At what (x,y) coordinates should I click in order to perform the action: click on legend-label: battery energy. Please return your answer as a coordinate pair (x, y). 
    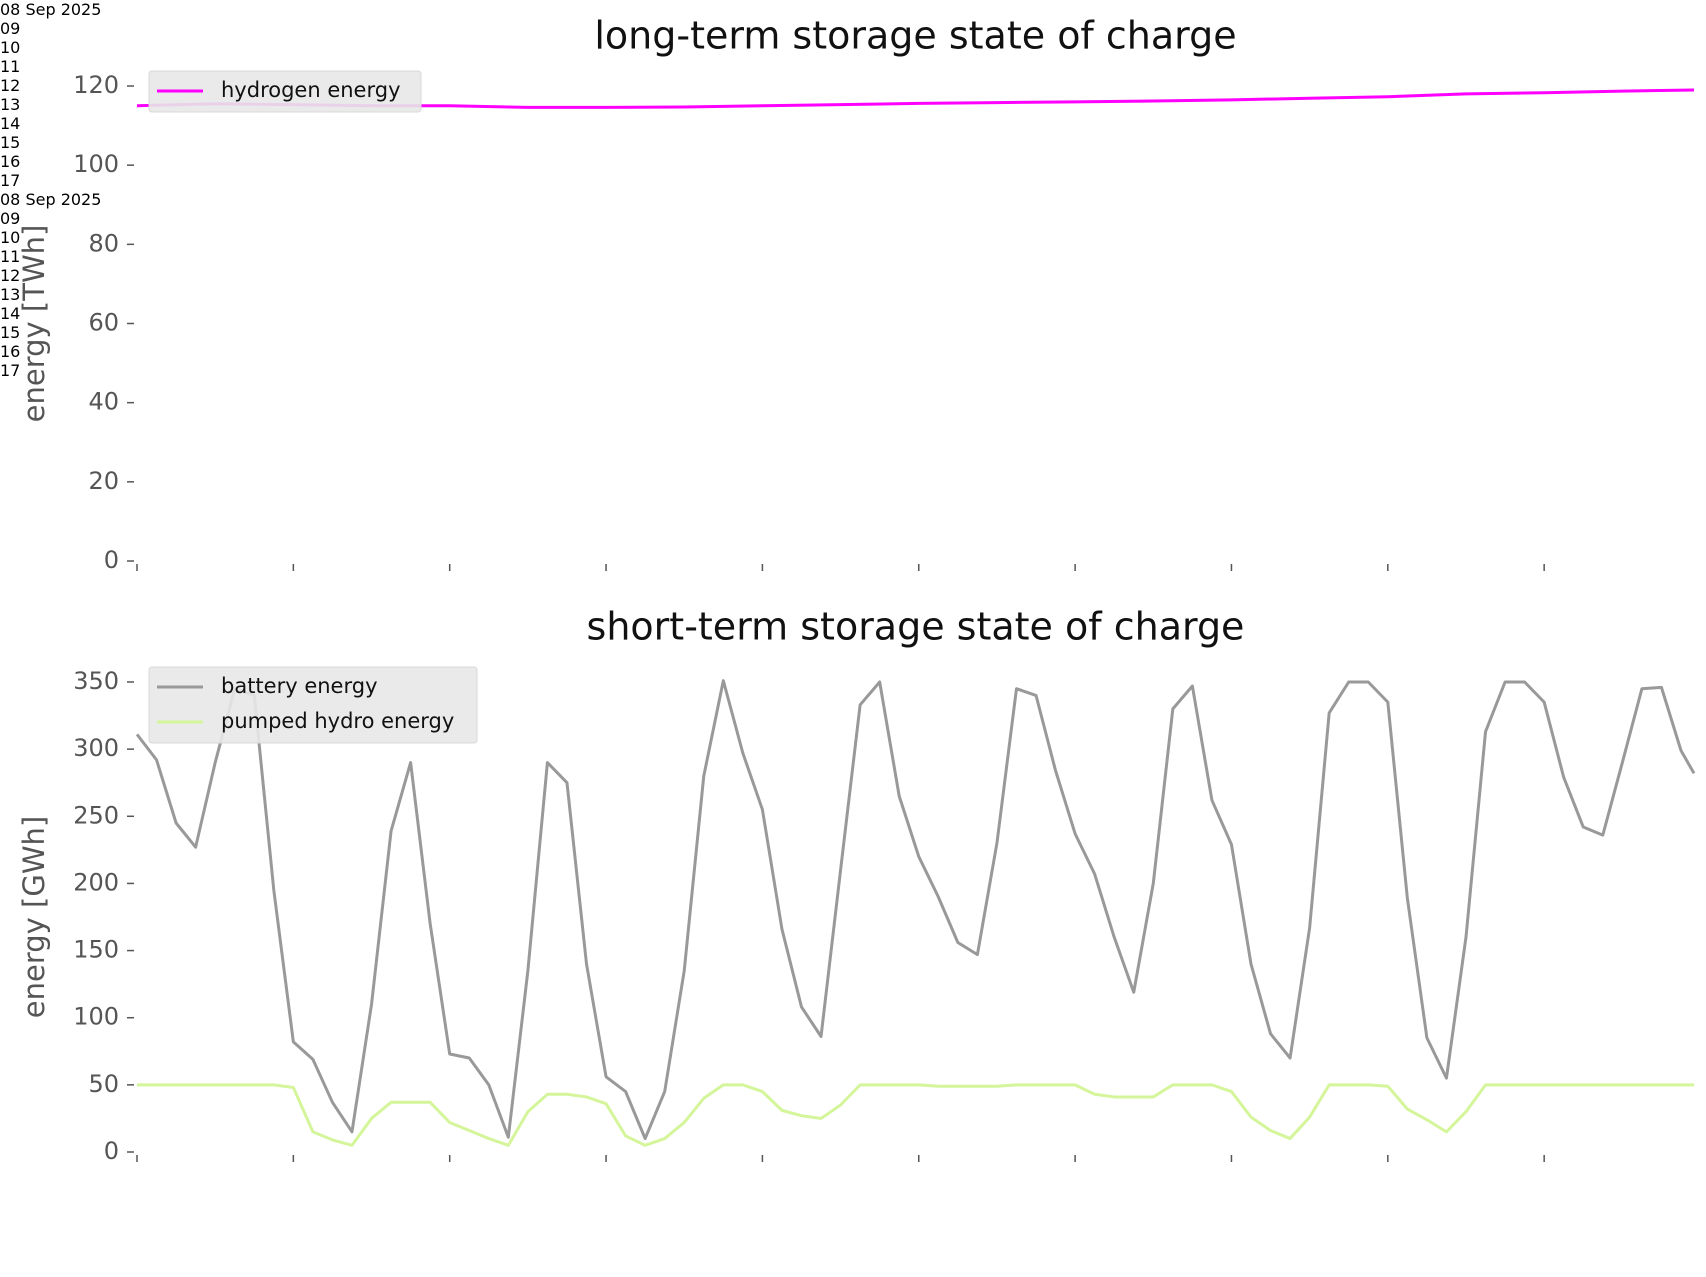
    Looking at the image, I should click on (299, 686).